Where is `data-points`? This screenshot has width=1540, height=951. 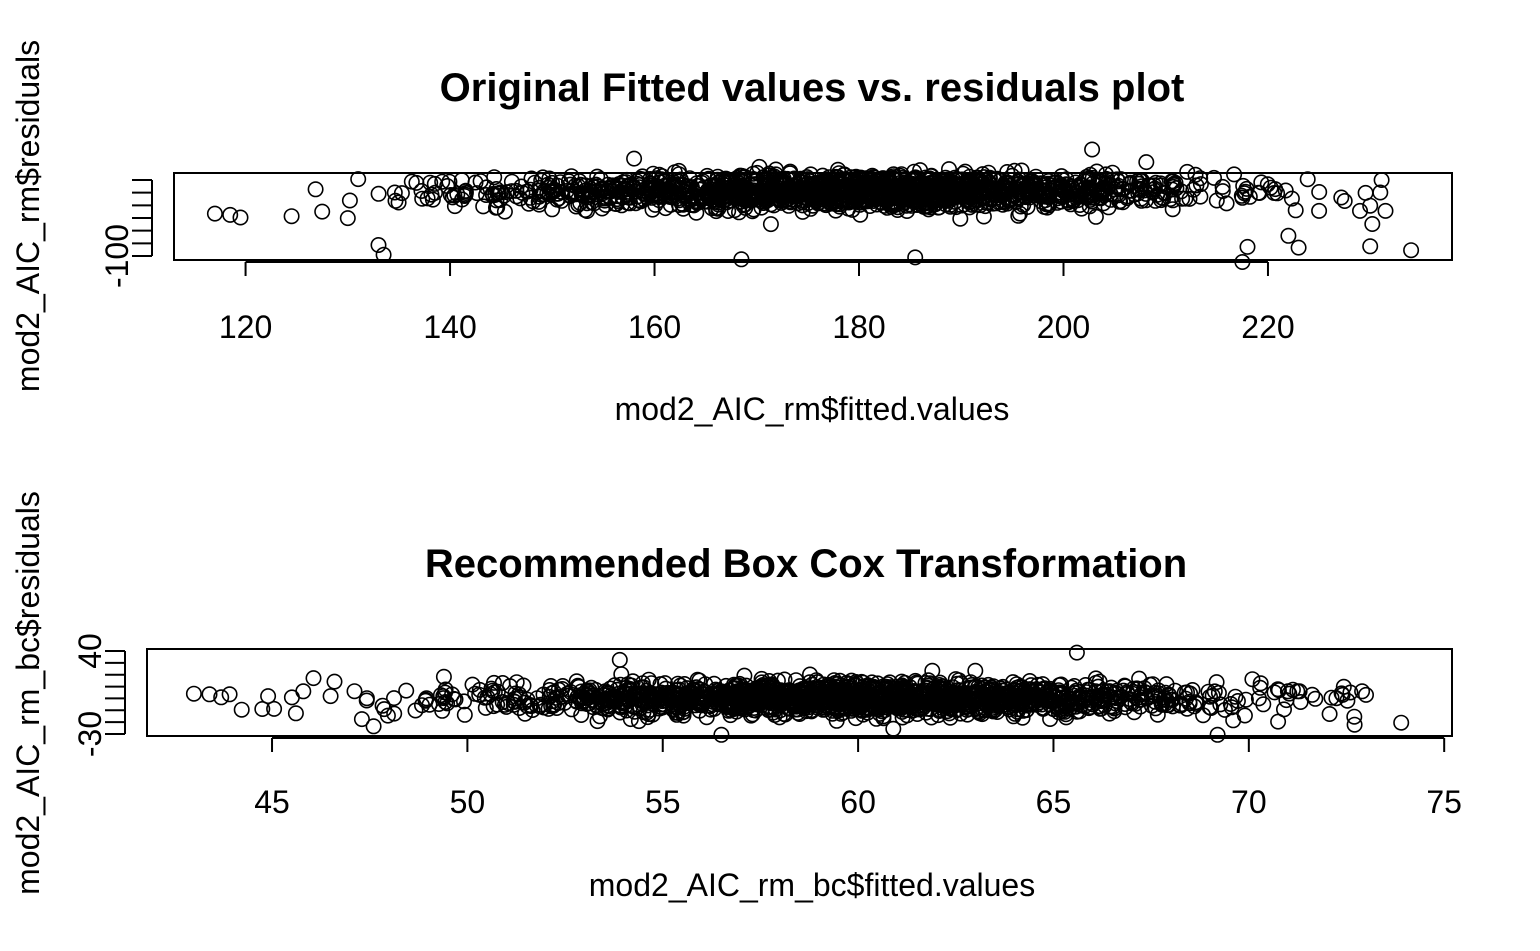 data-points is located at coordinates (797, 693).